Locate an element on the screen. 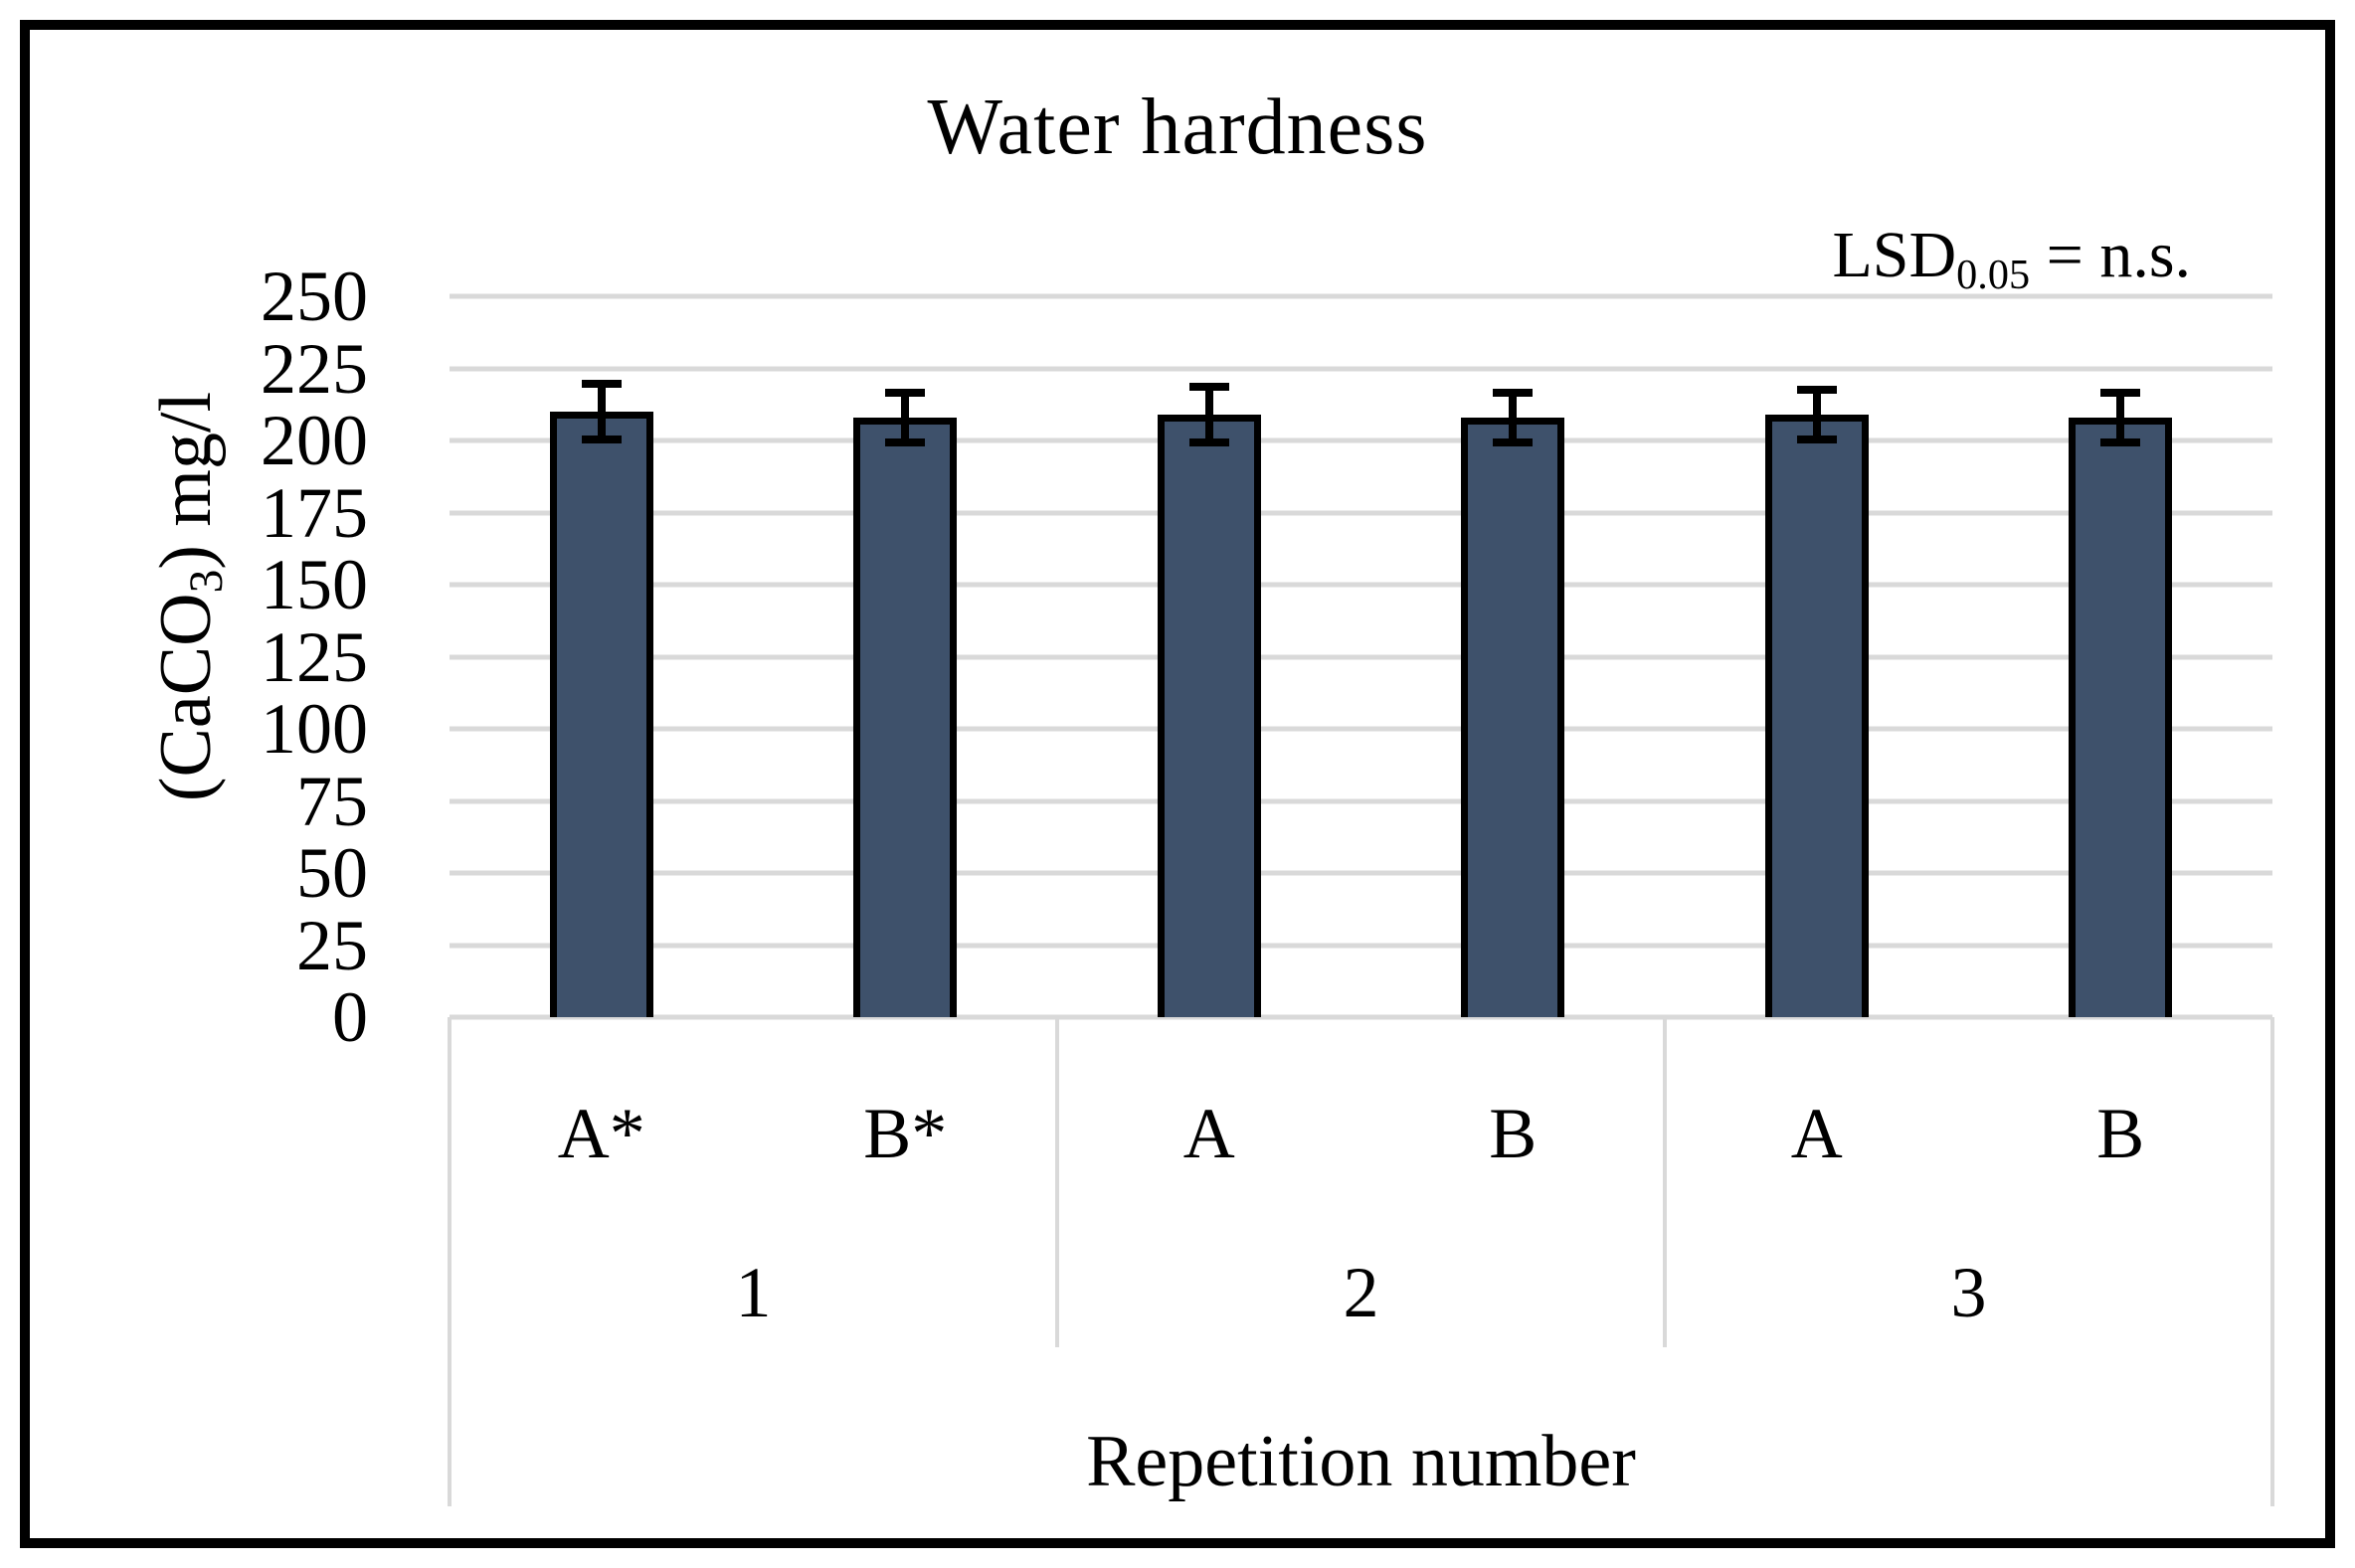 This screenshot has height=1568, width=2355. x-axis-title: Repetition number is located at coordinates (1361, 1461).